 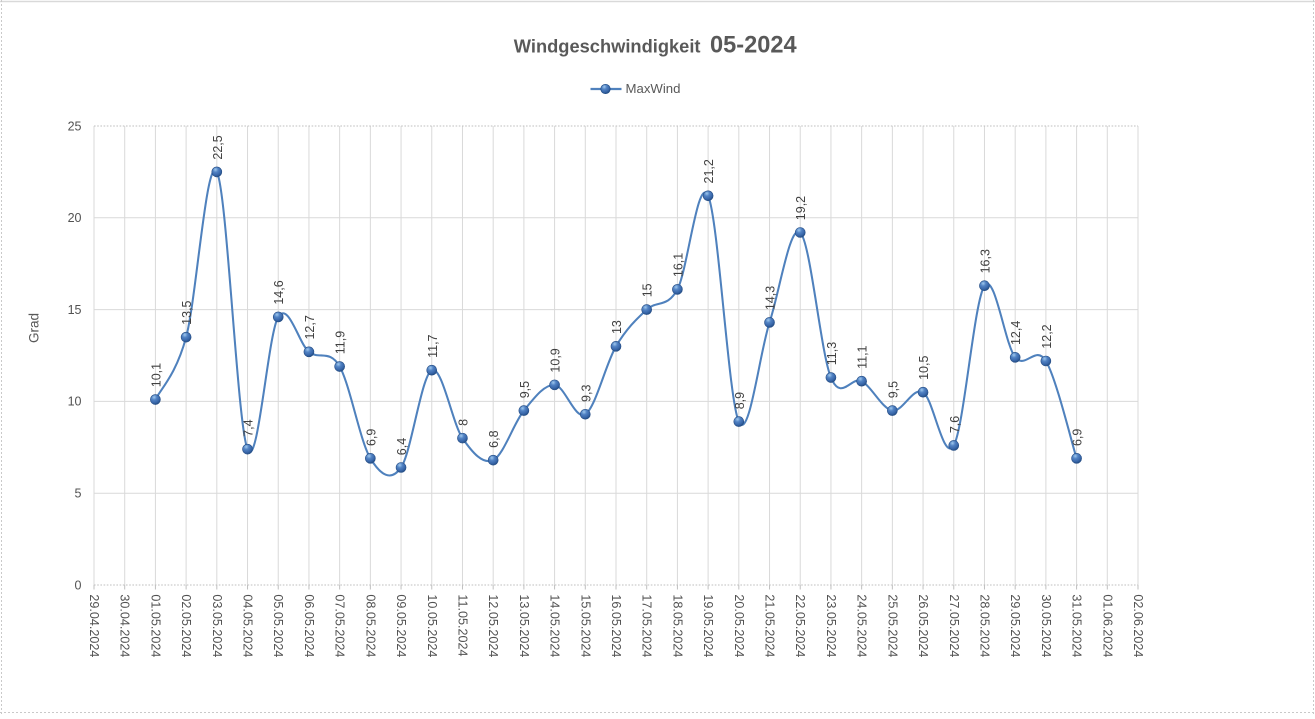 I want to click on svg-text: 0, so click(x=78, y=585).